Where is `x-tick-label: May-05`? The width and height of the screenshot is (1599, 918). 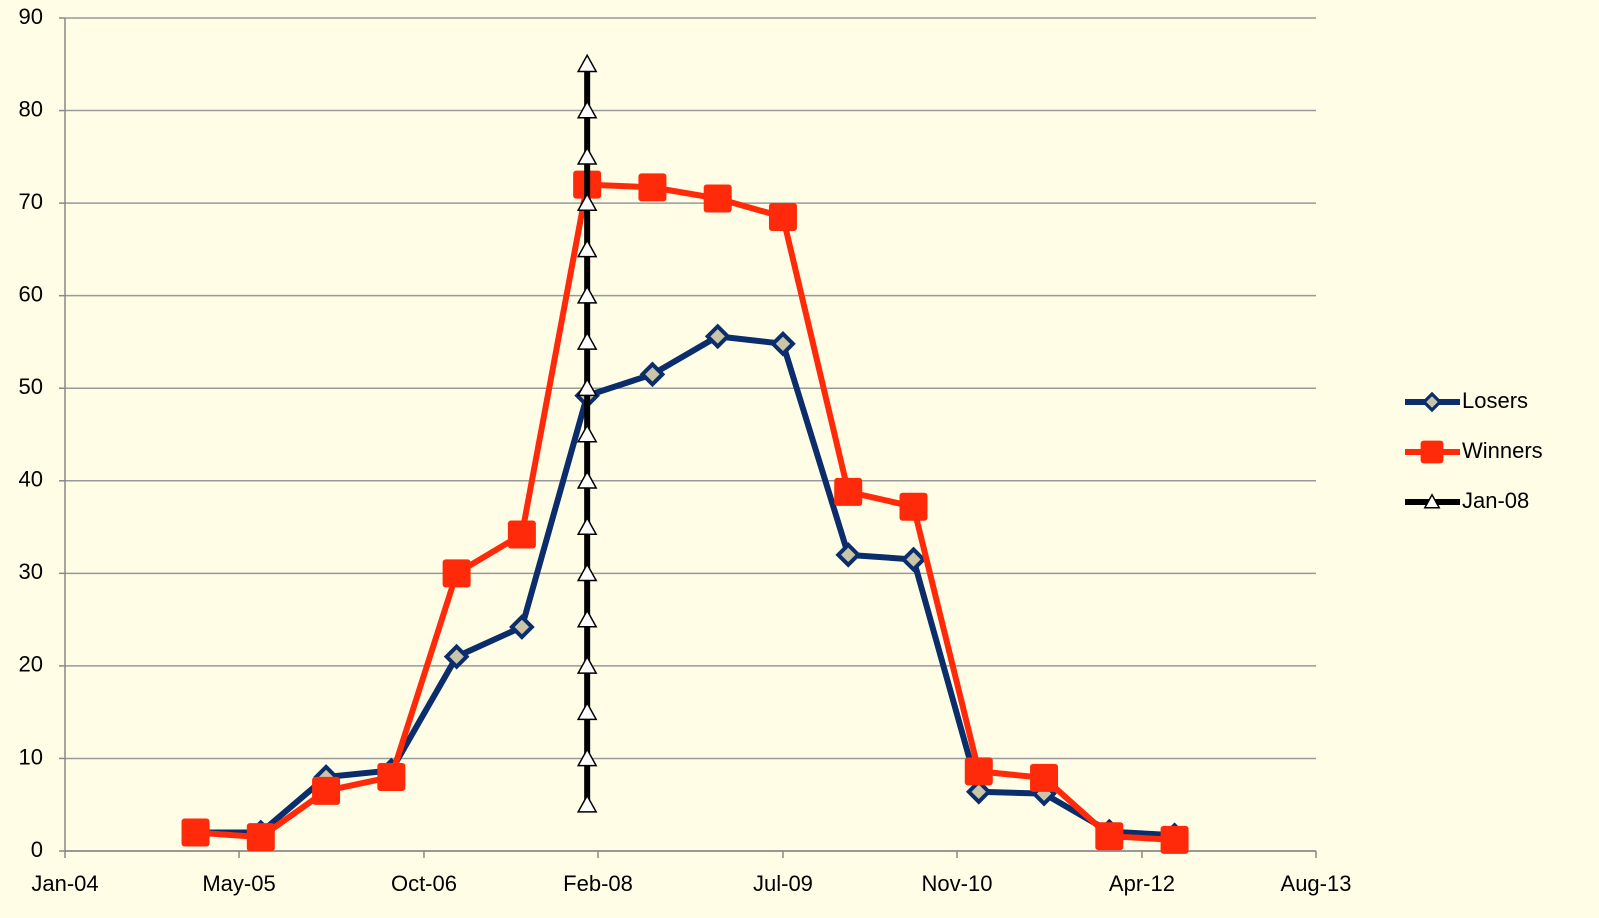 x-tick-label: May-05 is located at coordinates (238, 883).